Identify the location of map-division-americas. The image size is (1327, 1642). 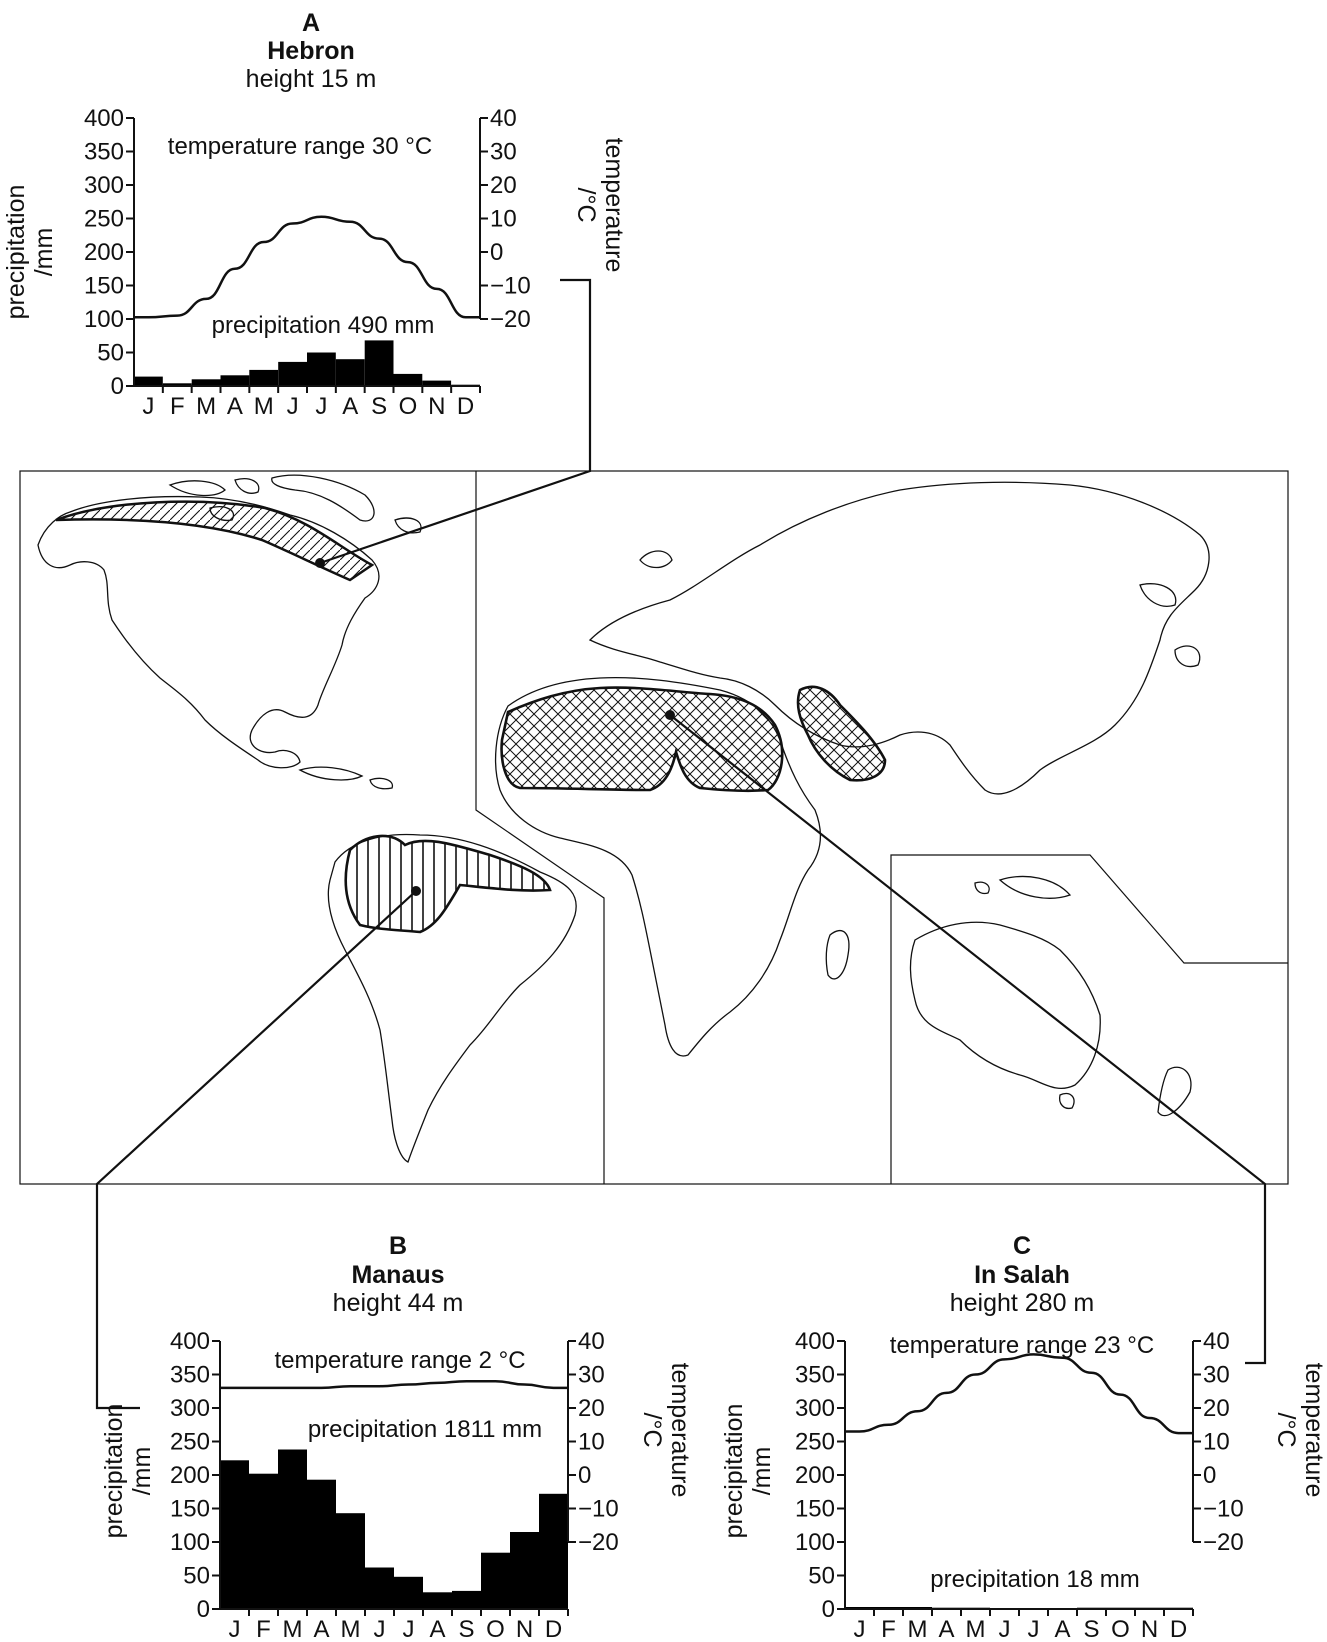
(540, 827).